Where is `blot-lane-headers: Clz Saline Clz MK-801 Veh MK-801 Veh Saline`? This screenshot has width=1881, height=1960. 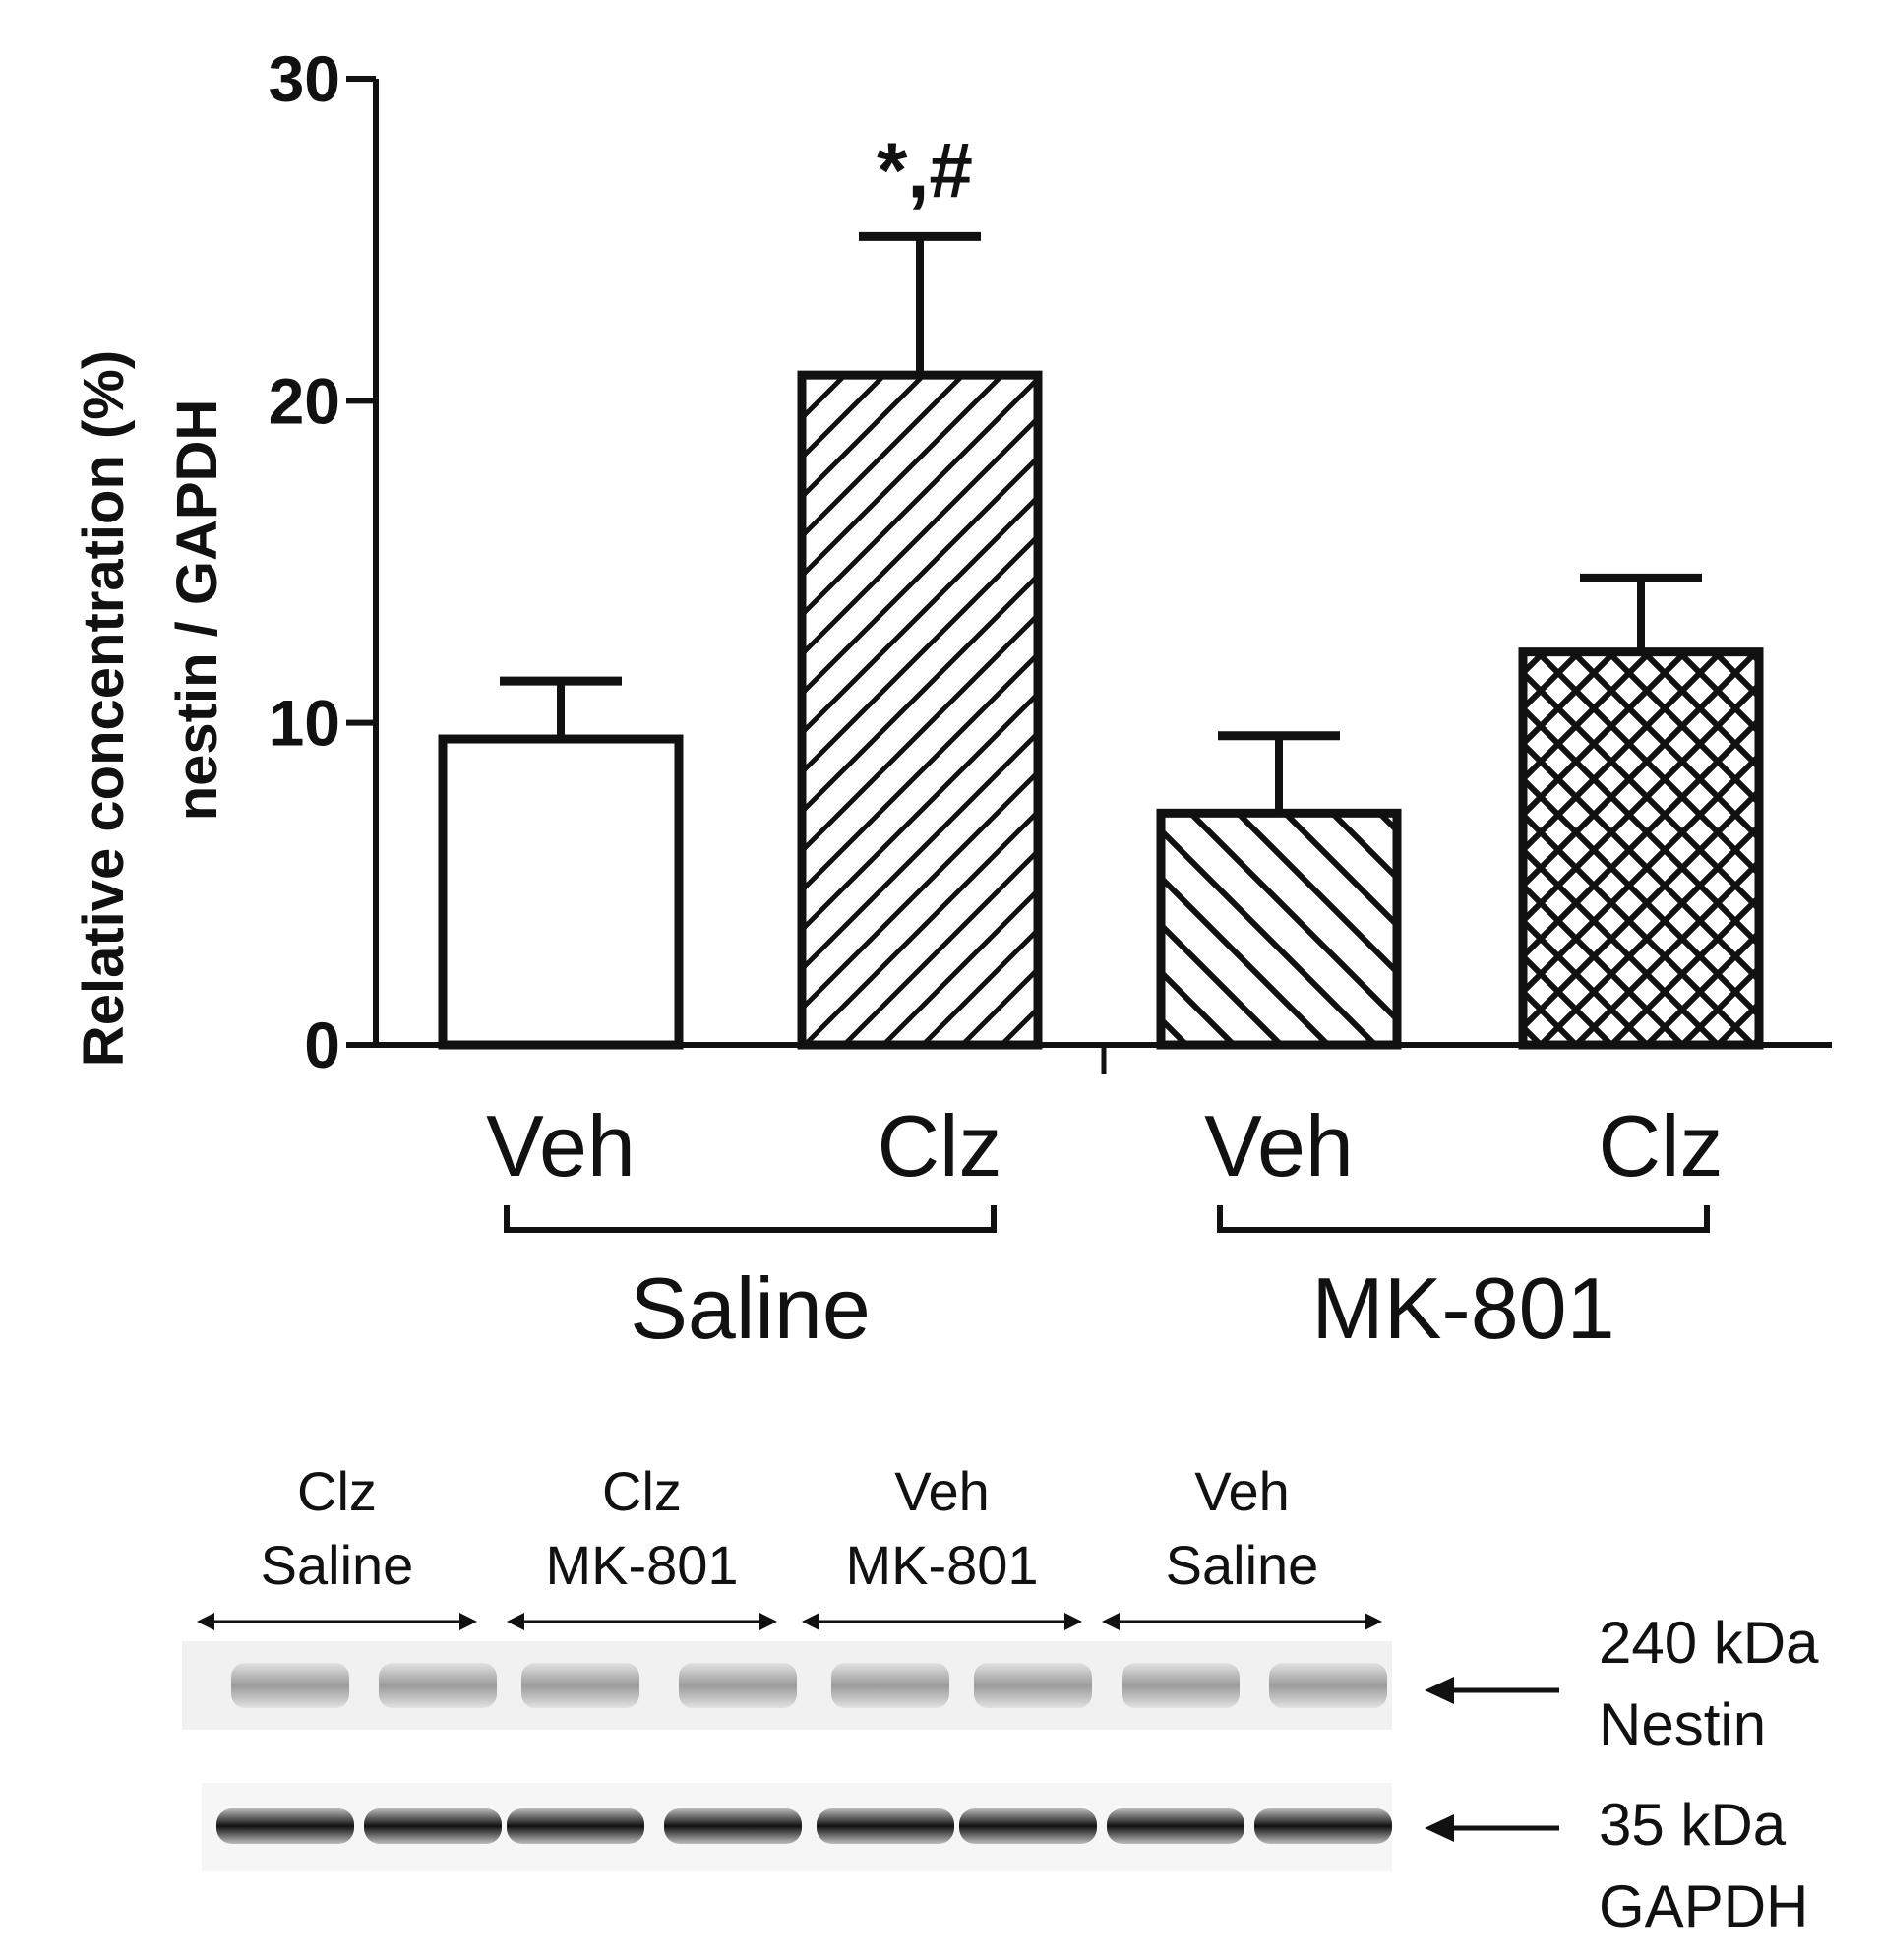
blot-lane-headers: Clz Saline Clz MK-801 Veh MK-801 Veh Saline is located at coordinates (789, 1545).